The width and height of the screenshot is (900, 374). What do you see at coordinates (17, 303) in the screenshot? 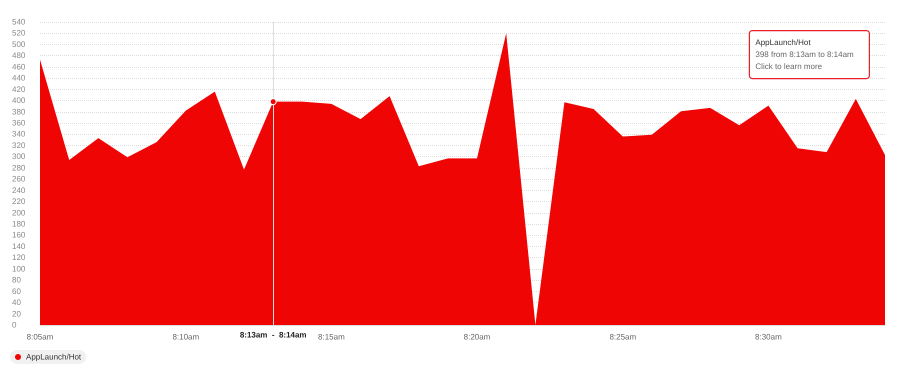
I see `y-tick-label: 40` at bounding box center [17, 303].